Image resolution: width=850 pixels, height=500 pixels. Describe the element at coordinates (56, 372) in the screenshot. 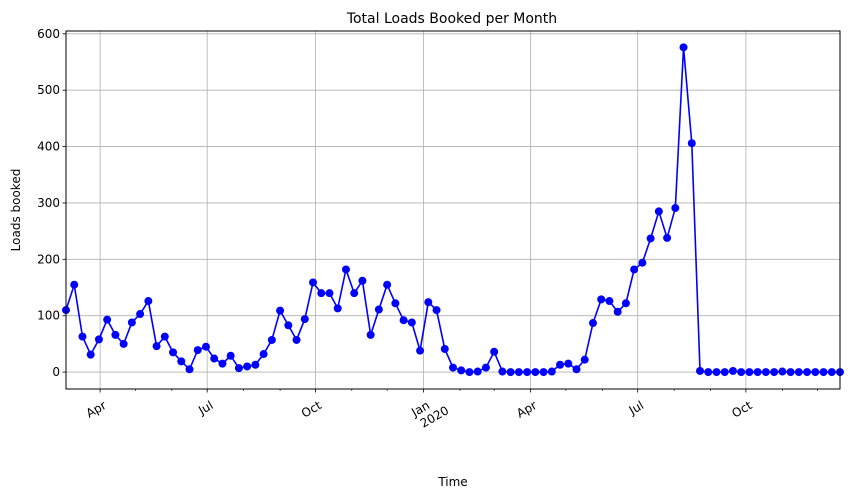

I see `y-tick-label: 0` at that location.